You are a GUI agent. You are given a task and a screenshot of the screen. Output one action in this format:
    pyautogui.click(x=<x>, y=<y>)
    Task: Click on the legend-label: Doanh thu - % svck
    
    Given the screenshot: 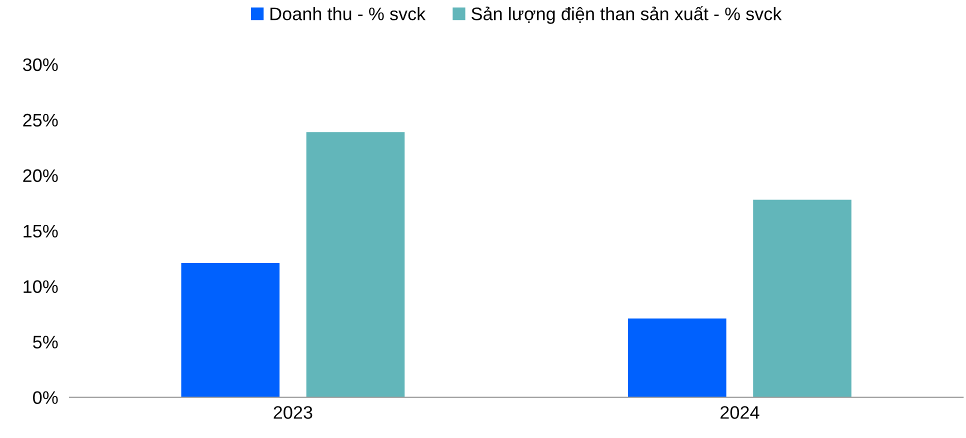 What is the action you would take?
    pyautogui.click(x=348, y=13)
    